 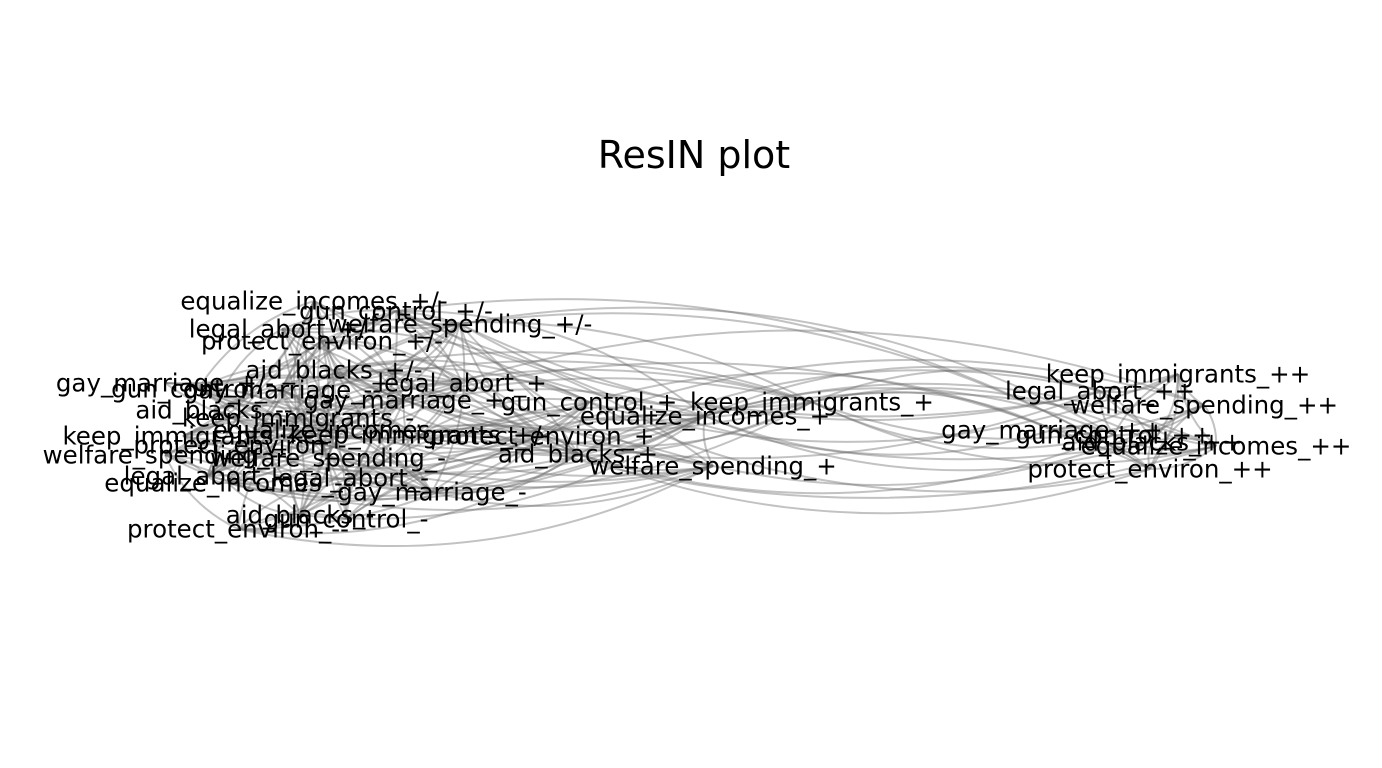 I want to click on node-label-aid-blacks-m: aid_blacks_-, so click(x=300, y=515).